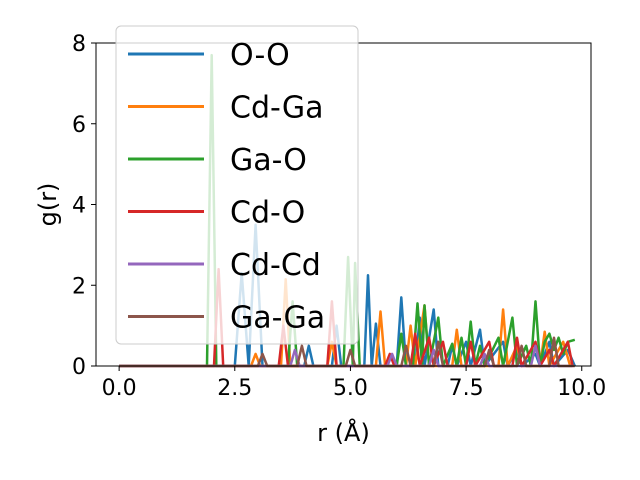 This screenshot has width=640, height=480. I want to click on legend-label-cd-cd: Cd-Cd, so click(275, 265).